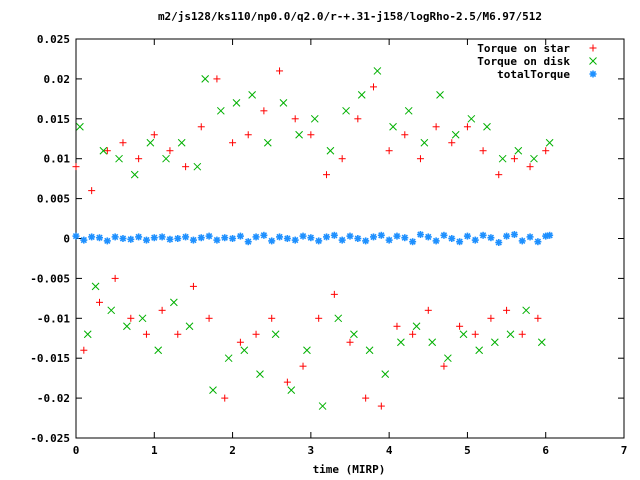  Describe the element at coordinates (349, 469) in the screenshot. I see `x-axis-label: time (MIRP)` at that location.